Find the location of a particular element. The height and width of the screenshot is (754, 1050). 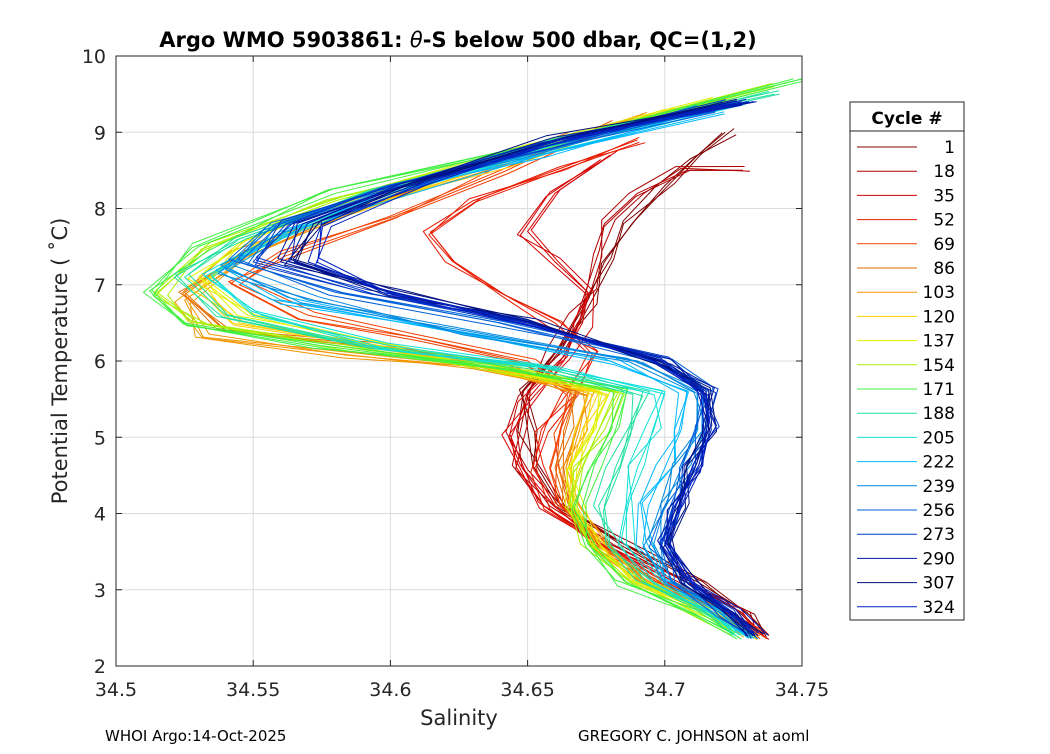

legend-label-290: 290 is located at coordinates (939, 559).